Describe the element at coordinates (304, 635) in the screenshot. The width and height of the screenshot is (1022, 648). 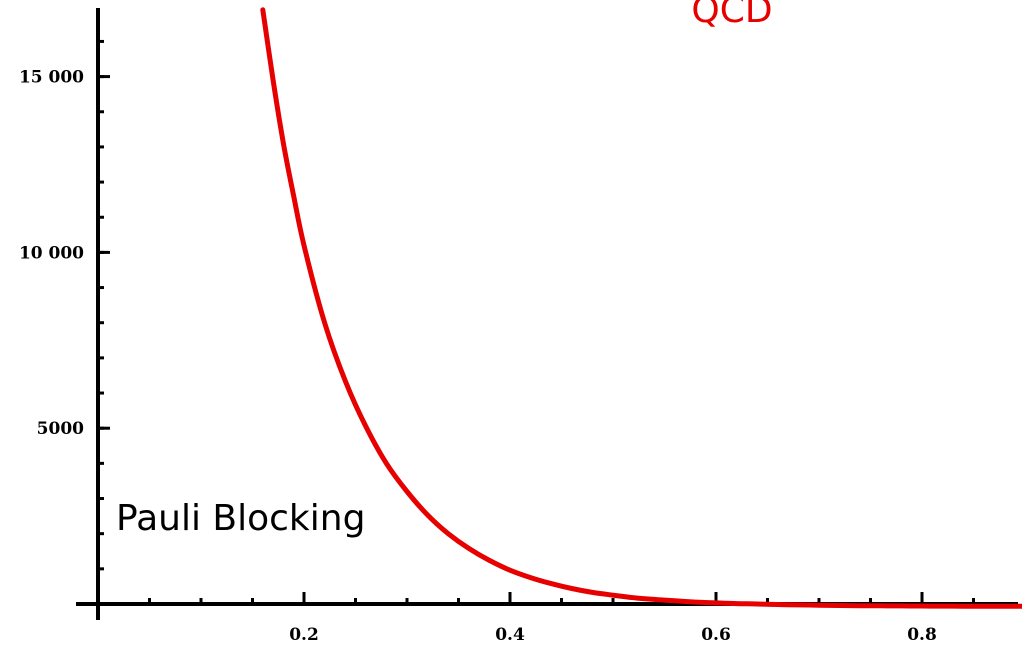
I see `x-tick-label: 0.2` at that location.